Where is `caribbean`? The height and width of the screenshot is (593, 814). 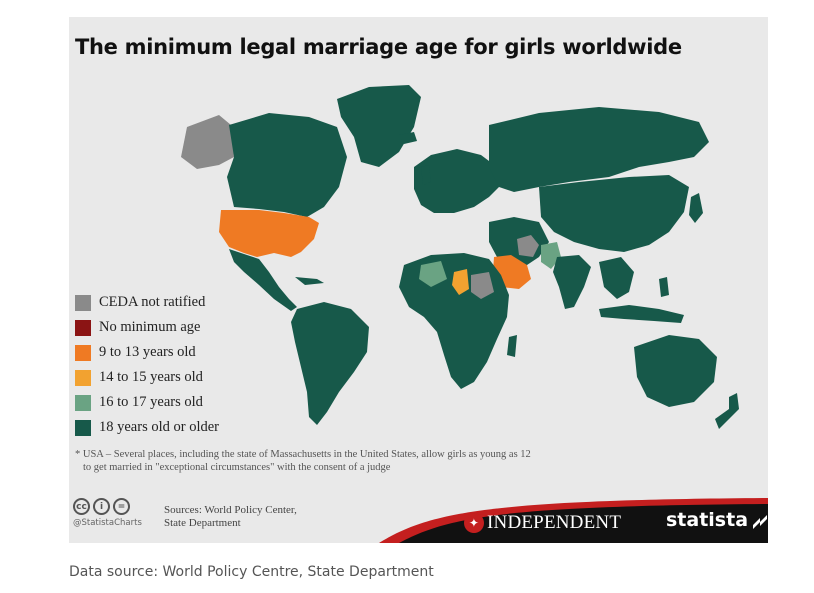 caribbean is located at coordinates (309, 281).